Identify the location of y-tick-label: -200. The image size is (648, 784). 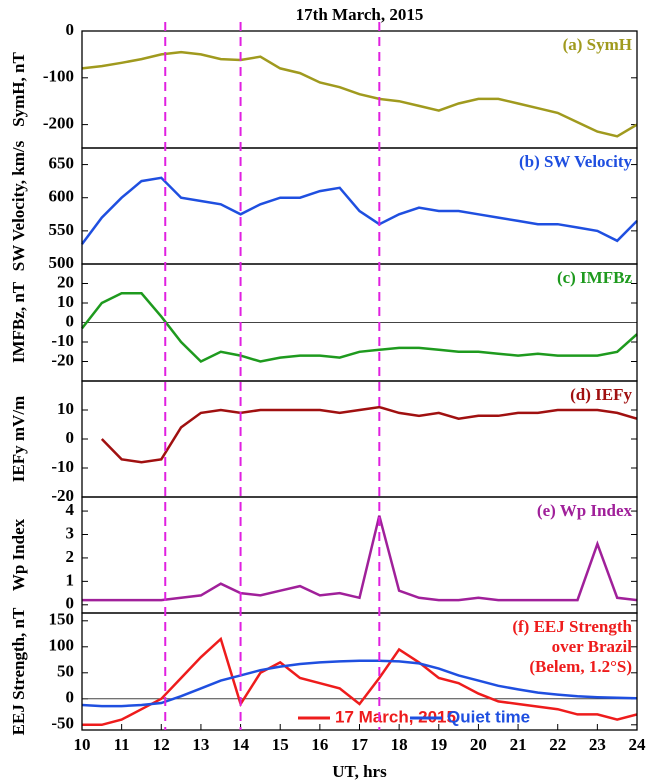
(58, 123).